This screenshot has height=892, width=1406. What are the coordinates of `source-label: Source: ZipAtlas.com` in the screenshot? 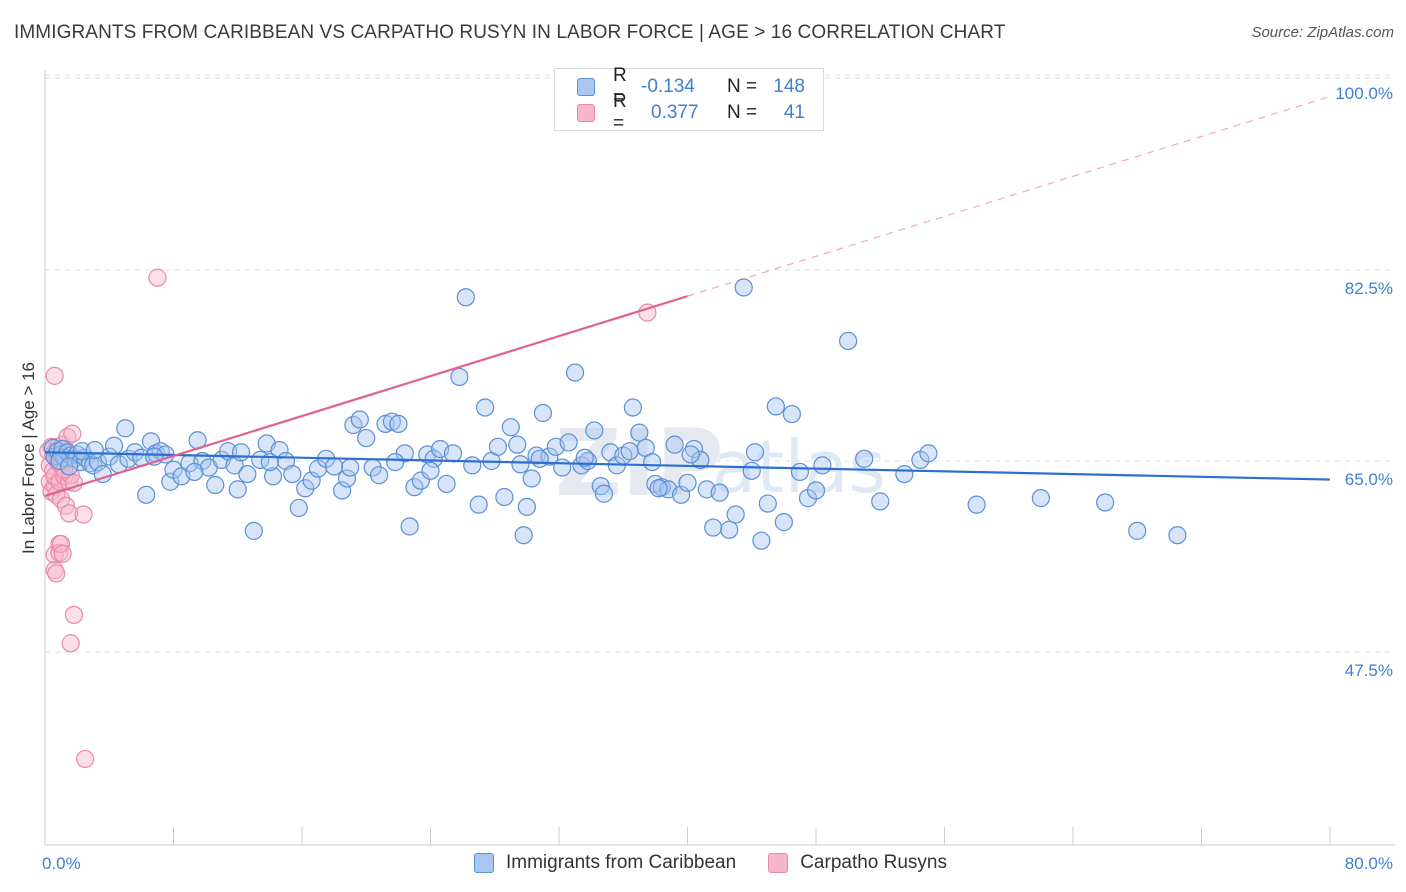 It's located at (1322, 32).